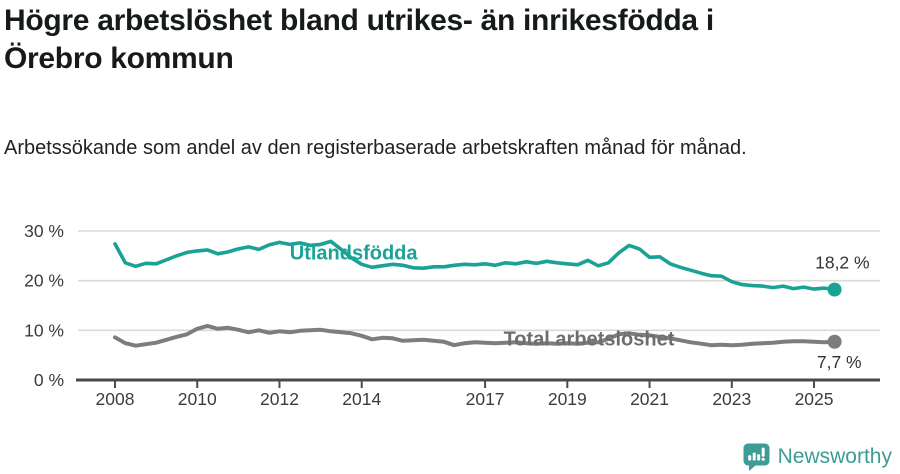 This screenshot has height=474, width=900. What do you see at coordinates (839, 362) in the screenshot?
I see `end-value-label-total: 7,7 %` at bounding box center [839, 362].